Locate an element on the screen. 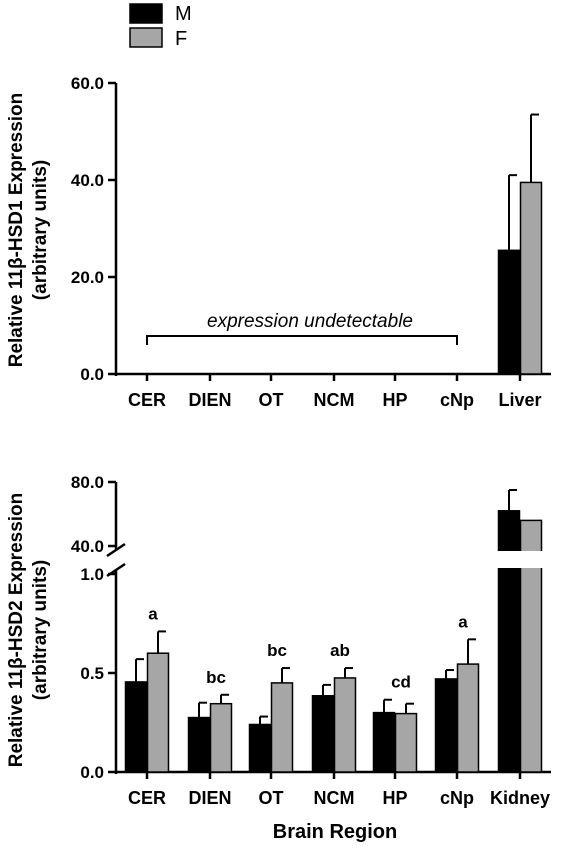 The width and height of the screenshot is (561, 850). chart2-xlabel: Brain Region is located at coordinates (335, 832).